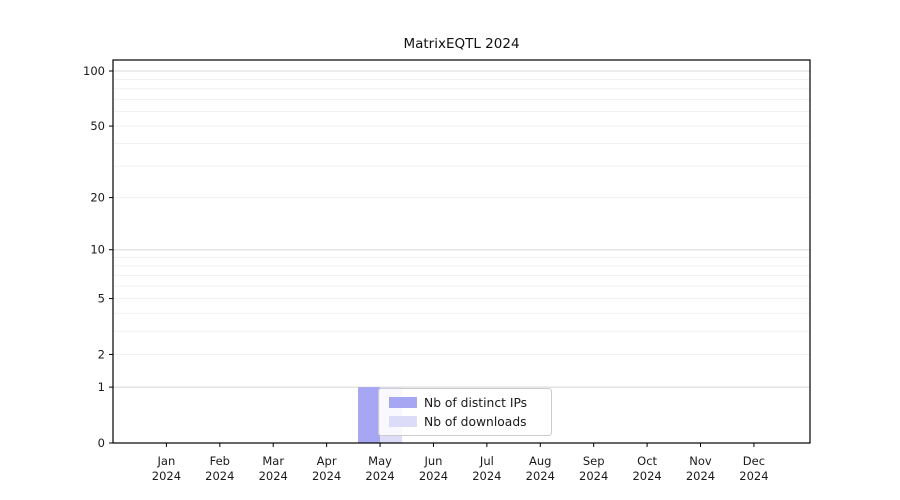  I want to click on legend-item-downloads: Nb of downloads, so click(467, 421).